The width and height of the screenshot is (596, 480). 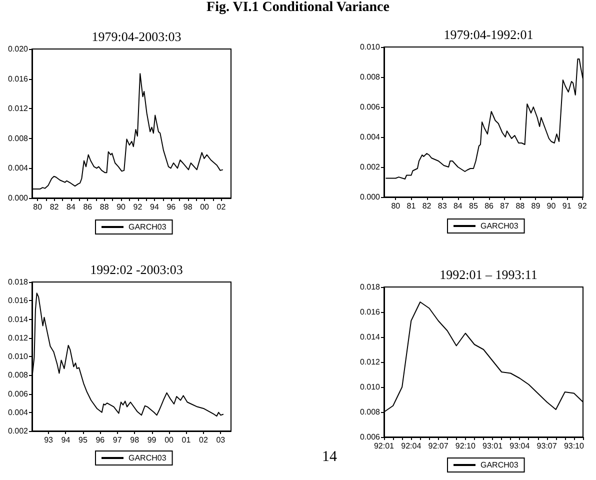 I want to click on x-tick-label: 87, so click(x=505, y=206).